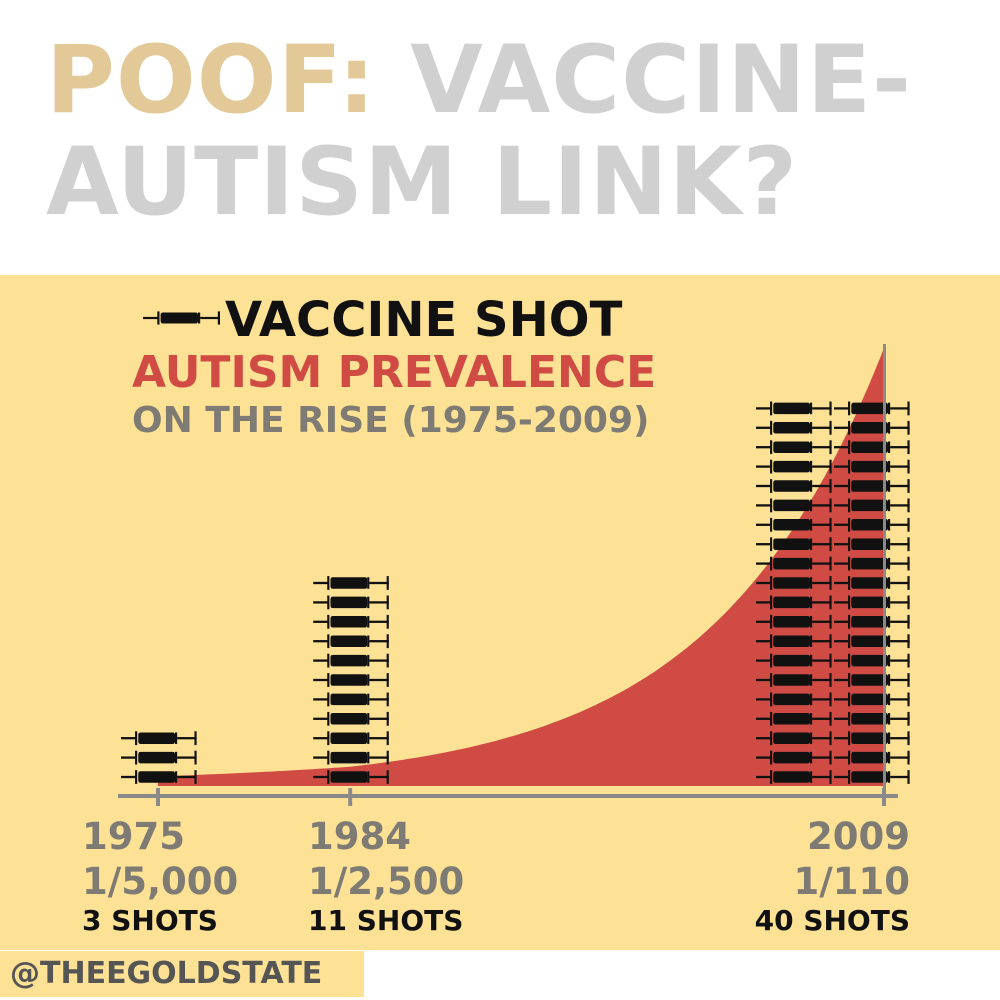 The height and width of the screenshot is (1000, 1000). I want to click on year-label: 1984, so click(359, 836).